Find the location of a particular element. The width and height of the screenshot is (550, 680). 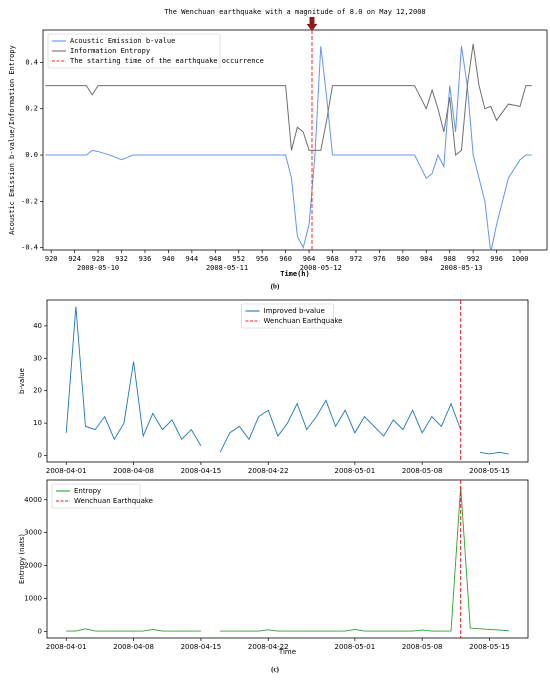

y-tick-label: 0.0 is located at coordinates (31, 155).